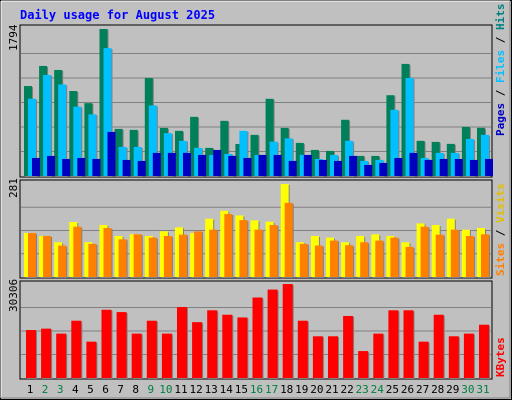 The height and width of the screenshot is (400, 512). What do you see at coordinates (346, 389) in the screenshot?
I see `day-label-22: 22` at bounding box center [346, 389].